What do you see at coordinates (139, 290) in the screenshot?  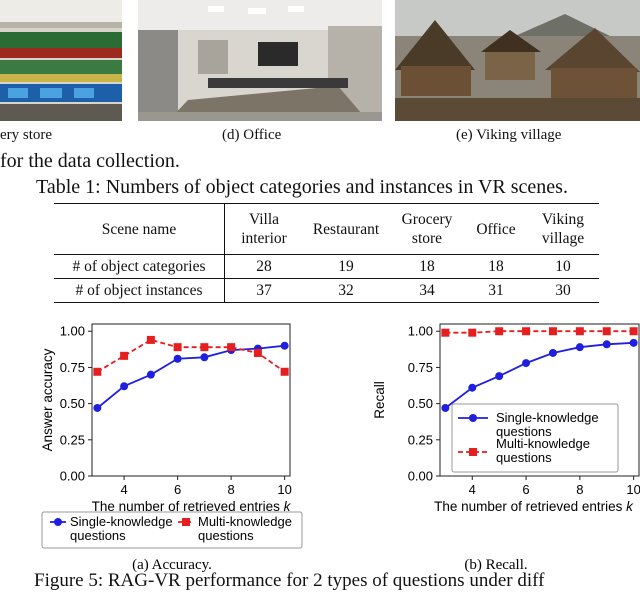 I see `row-label: # of object instances` at bounding box center [139, 290].